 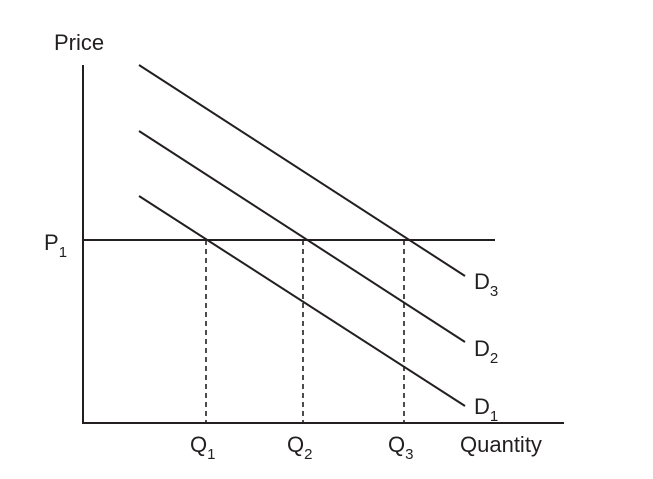 What do you see at coordinates (501, 444) in the screenshot?
I see `x-axis-label: Quantity` at bounding box center [501, 444].